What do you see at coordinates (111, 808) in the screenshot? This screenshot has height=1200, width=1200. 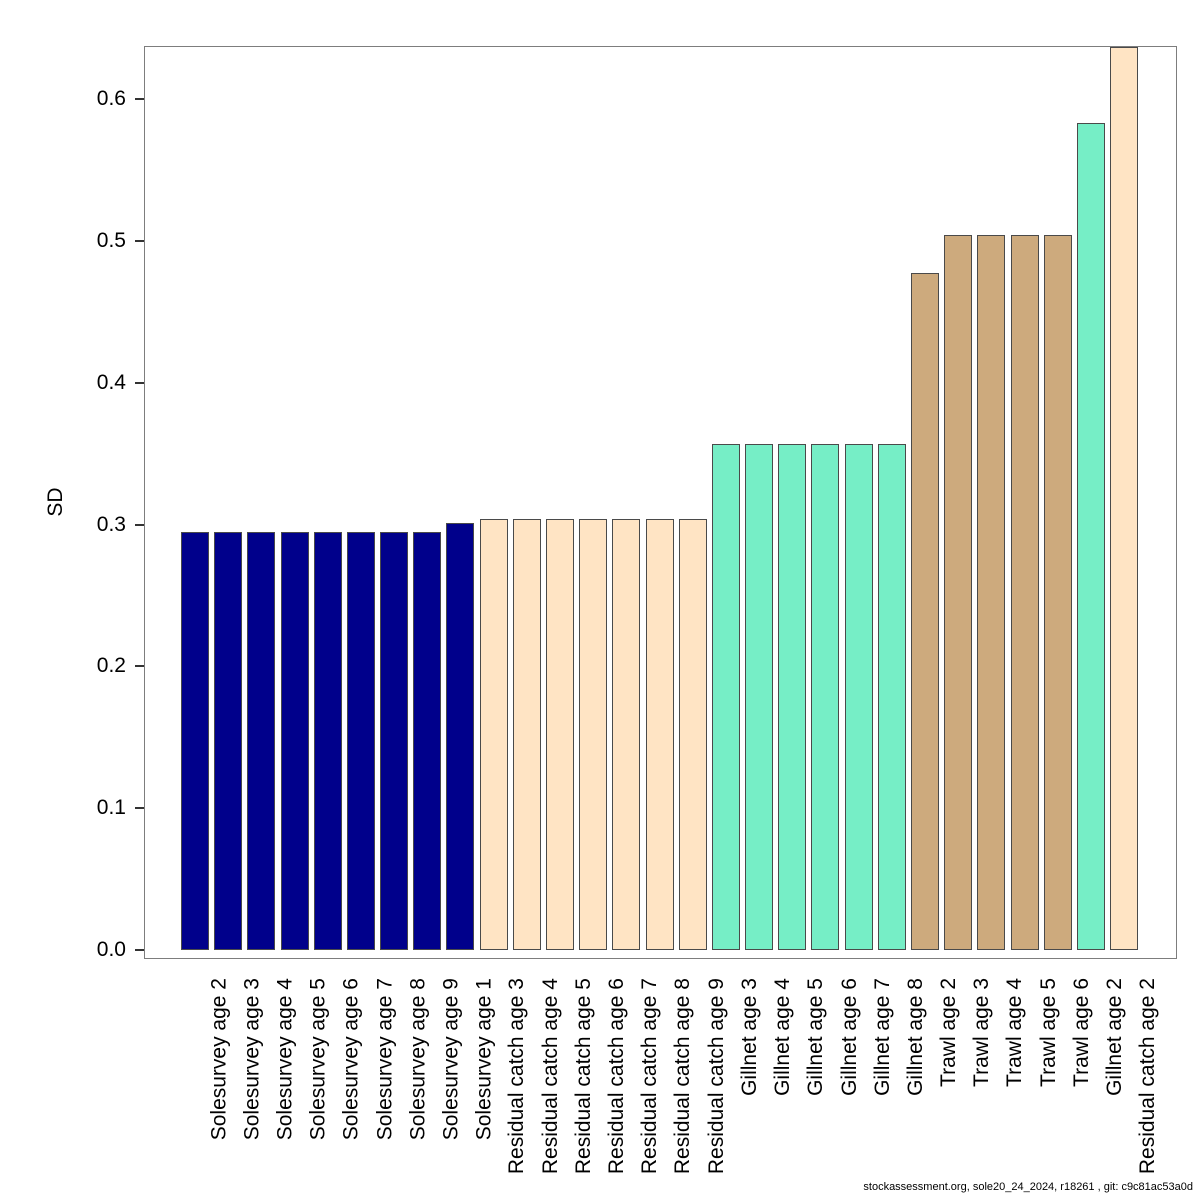 I see `y-tick-label: 0.1` at bounding box center [111, 808].